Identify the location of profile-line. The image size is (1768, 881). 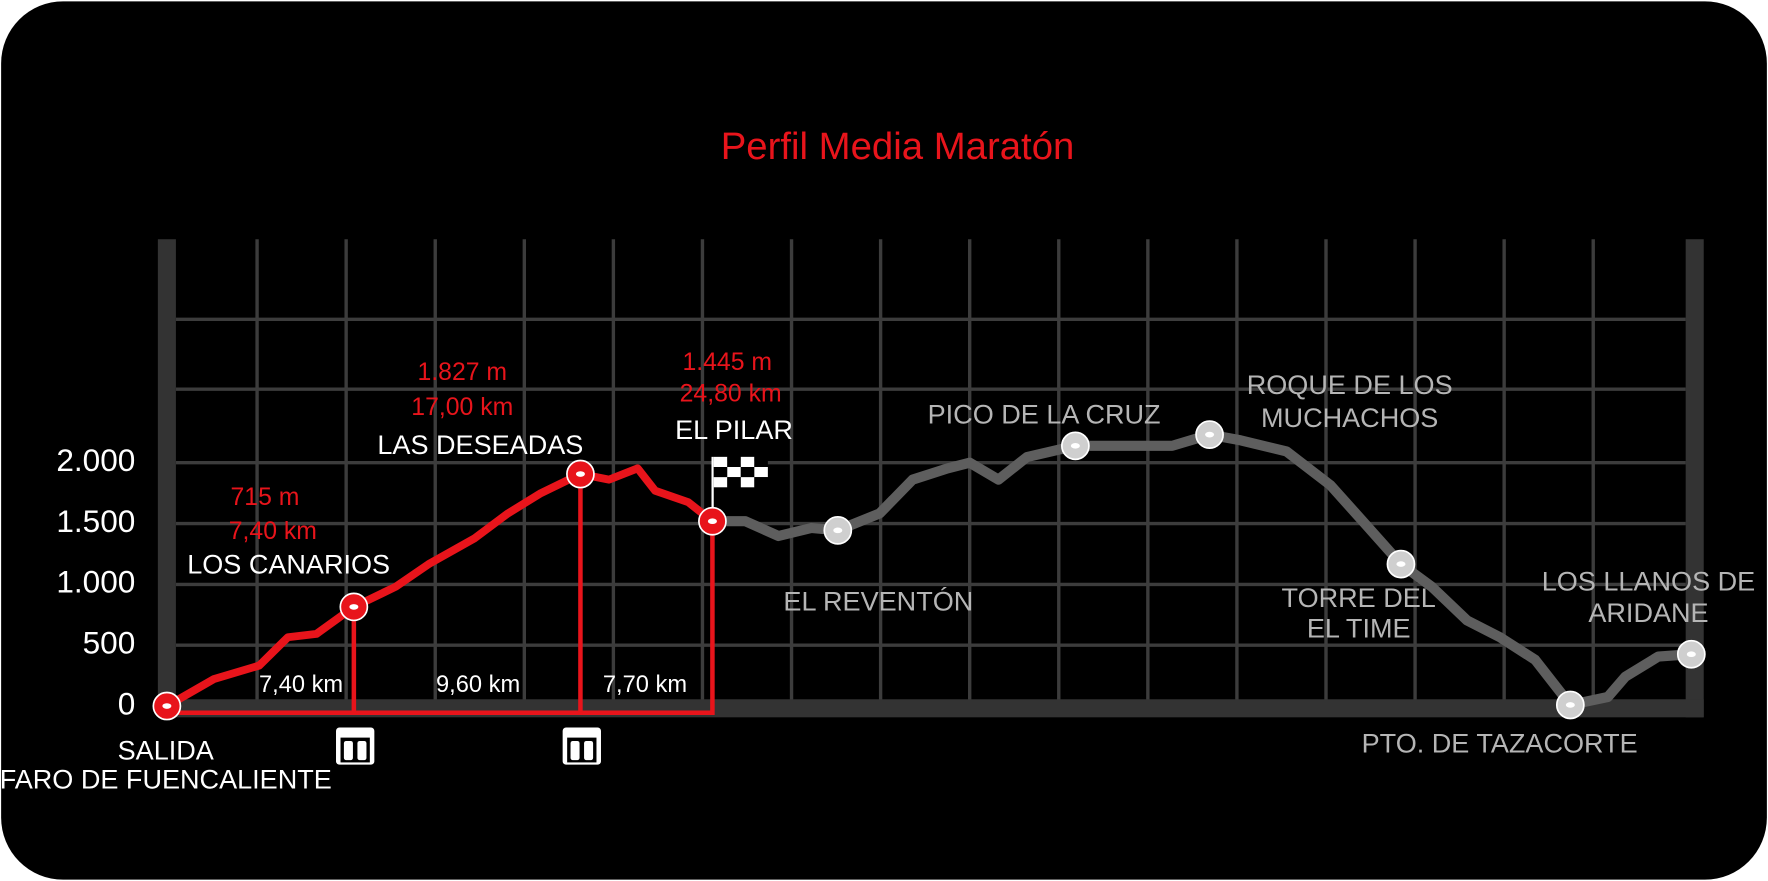
(439, 587).